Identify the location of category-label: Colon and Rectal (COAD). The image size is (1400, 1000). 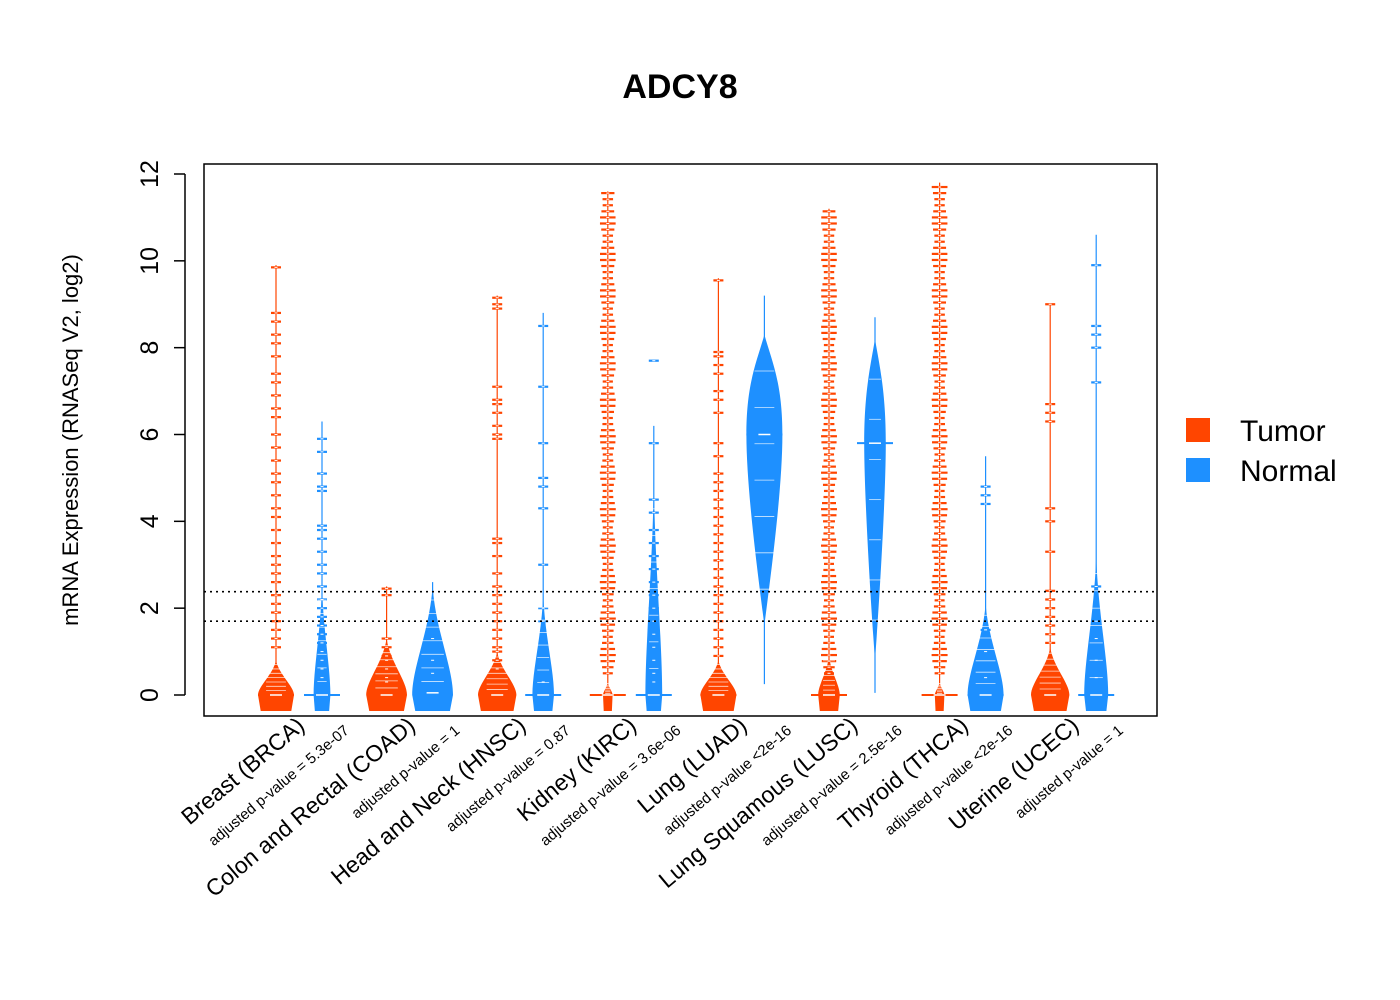
(309, 807).